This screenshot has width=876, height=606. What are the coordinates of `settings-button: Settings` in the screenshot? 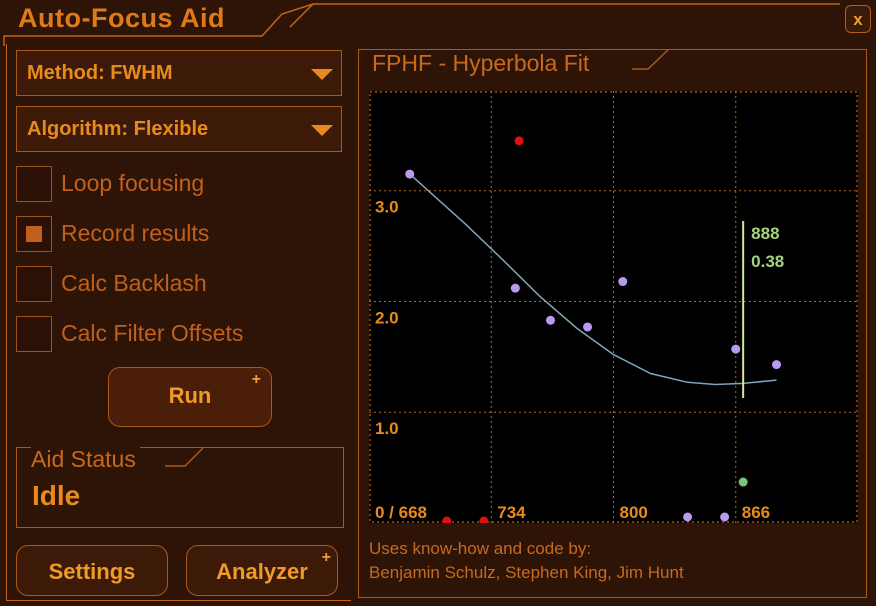 It's located at (92, 570).